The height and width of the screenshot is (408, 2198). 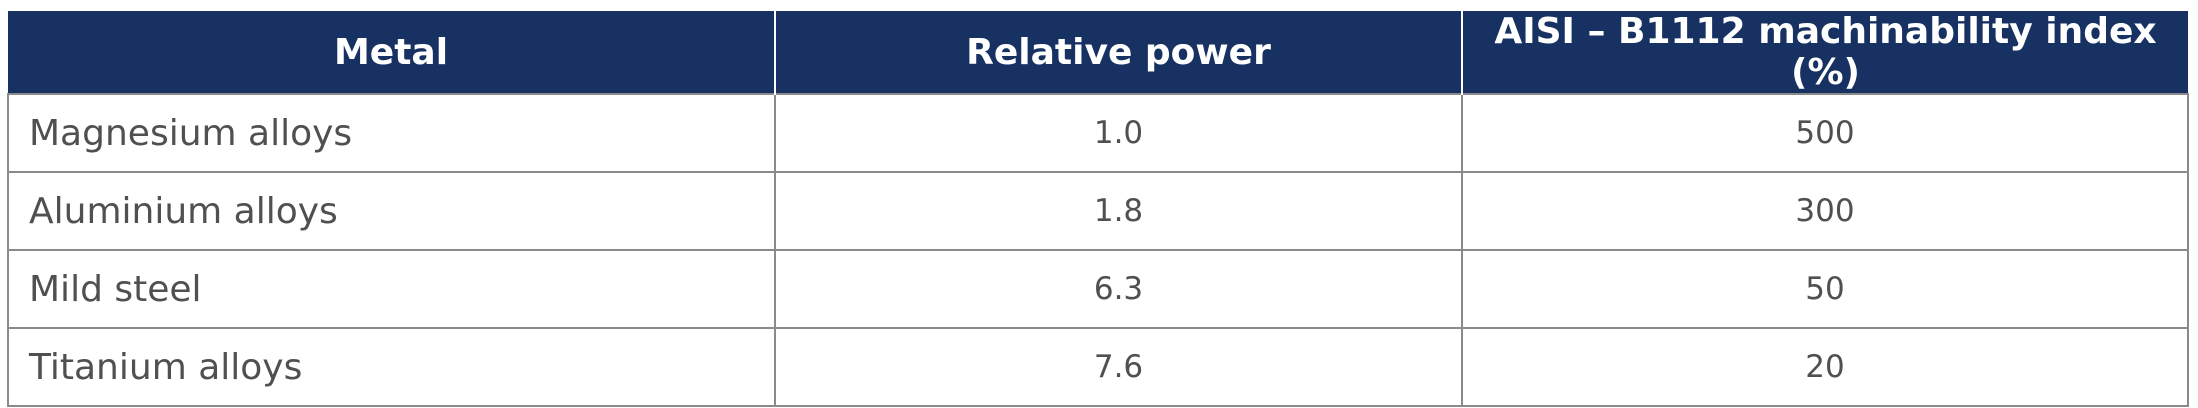 I want to click on table-cell: 6.3, so click(x=1118, y=289).